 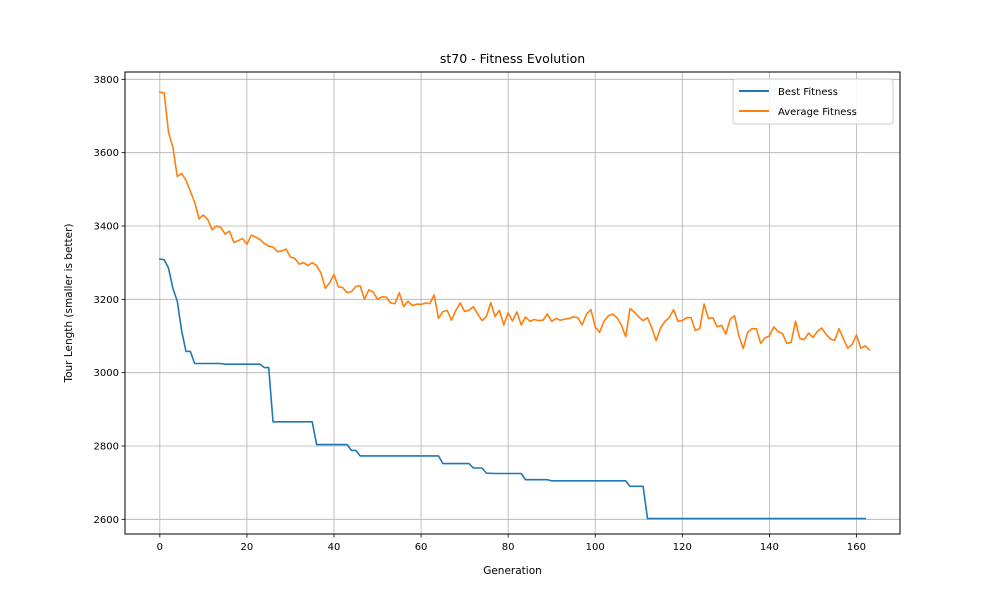 What do you see at coordinates (808, 92) in the screenshot?
I see `legend-label-best: Best Fitness` at bounding box center [808, 92].